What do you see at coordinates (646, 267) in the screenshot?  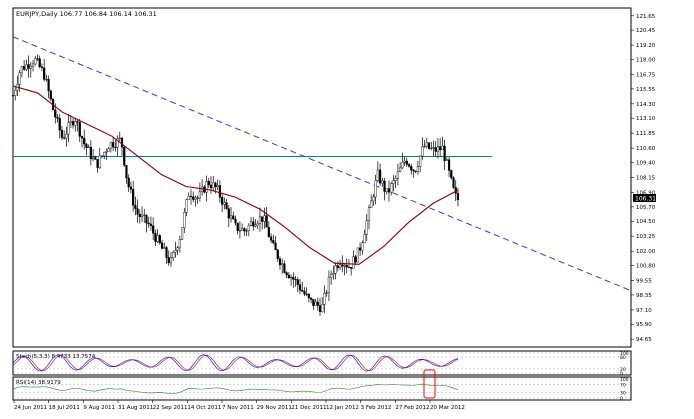 I see `y-tick-label: 100.80` at bounding box center [646, 267].